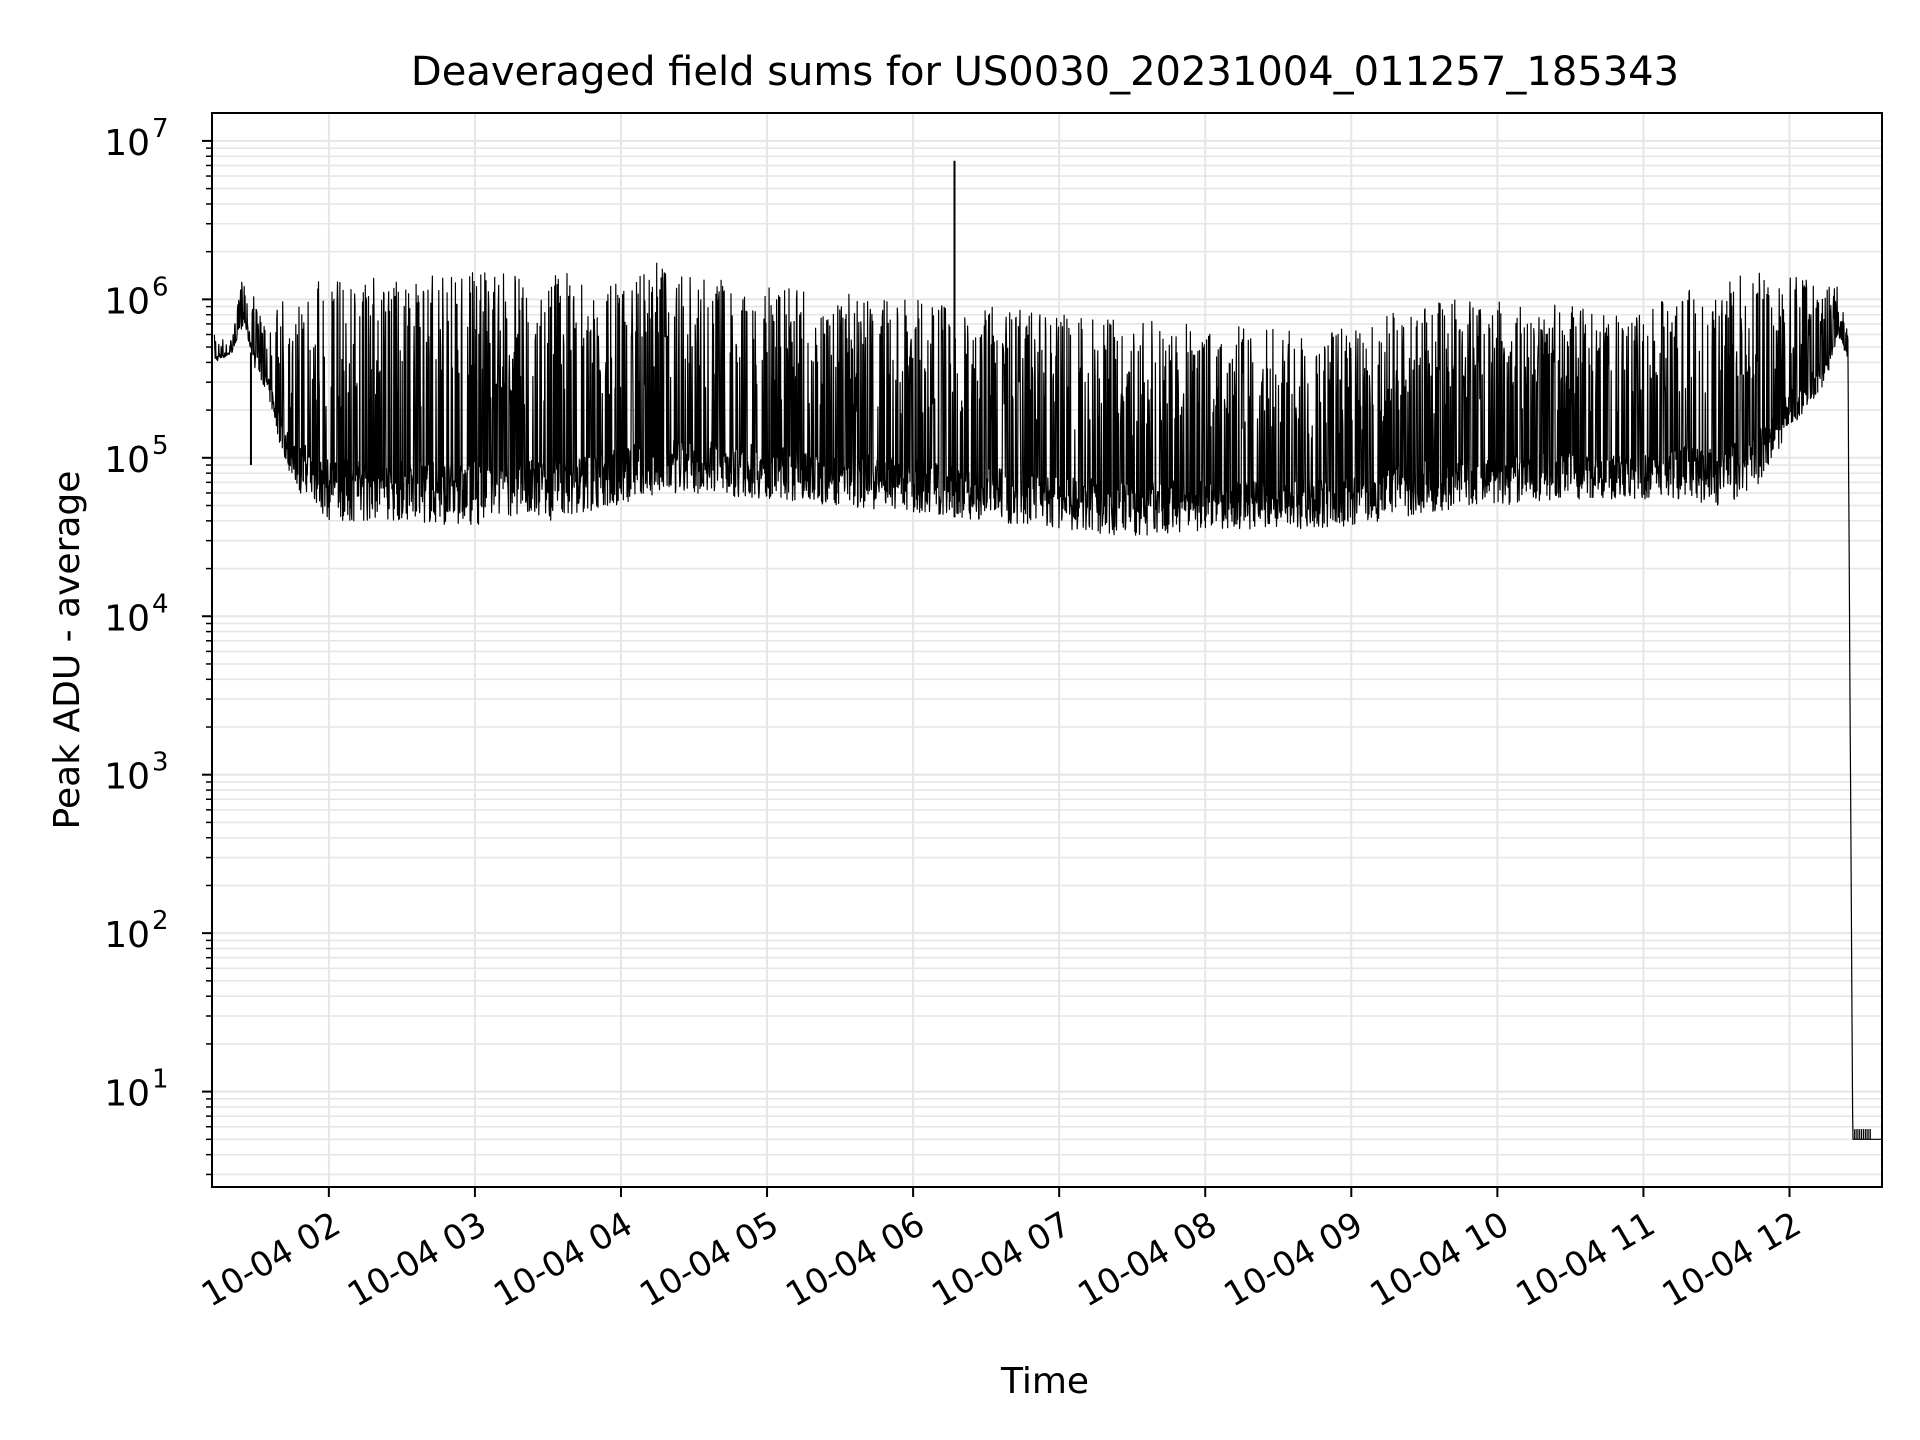 The image size is (1920, 1440). I want to click on y-tick-exponent: 4, so click(160, 604).